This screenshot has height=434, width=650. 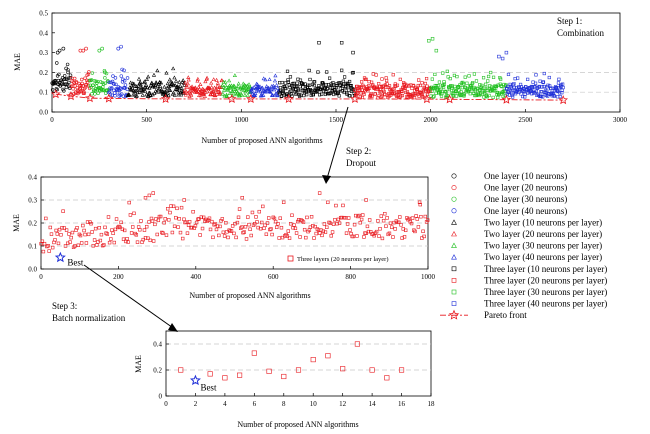 What do you see at coordinates (288, 98) in the screenshot?
I see `pareto-front-star` at bounding box center [288, 98].